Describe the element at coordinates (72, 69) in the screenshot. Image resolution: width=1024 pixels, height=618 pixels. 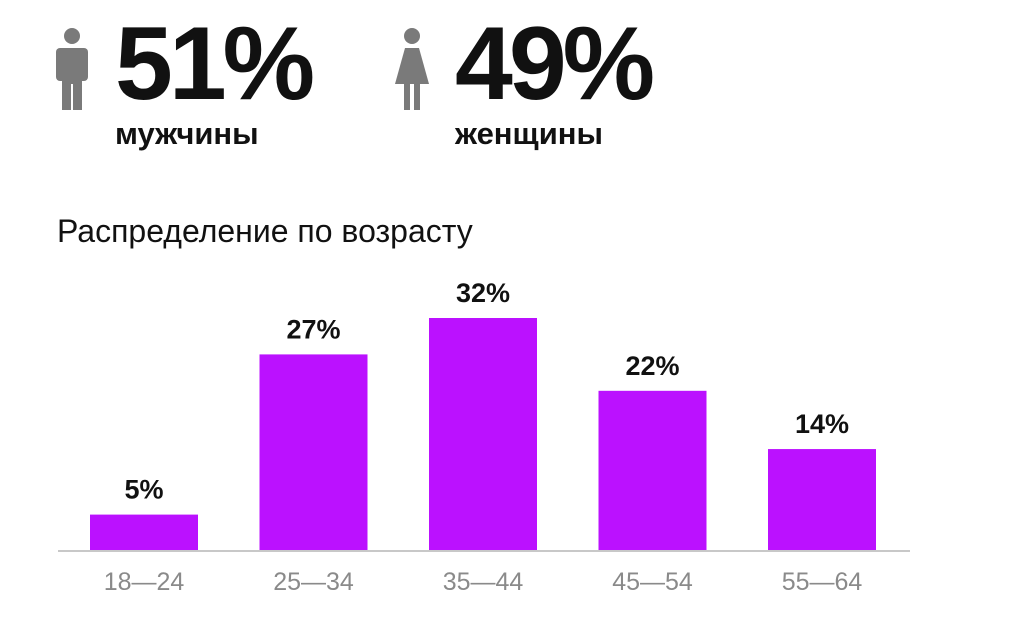
I see `male-person-icon` at that location.